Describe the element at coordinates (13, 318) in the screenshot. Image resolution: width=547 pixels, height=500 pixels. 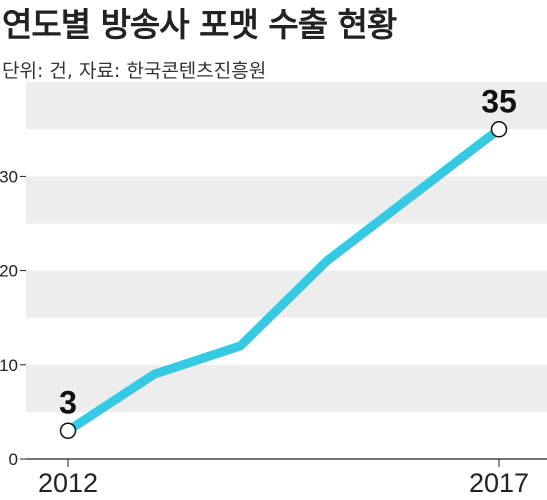
I see `y-axis-ticks: 0 10 20 30` at that location.